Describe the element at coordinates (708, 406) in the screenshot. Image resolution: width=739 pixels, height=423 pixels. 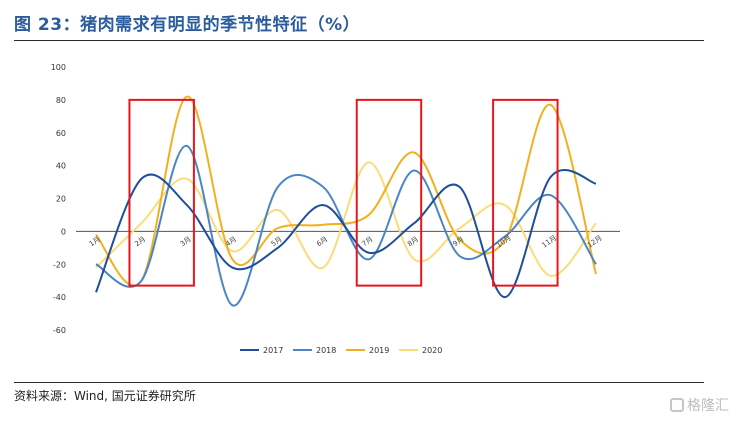
I see `watermark-text: 格隆汇` at that location.